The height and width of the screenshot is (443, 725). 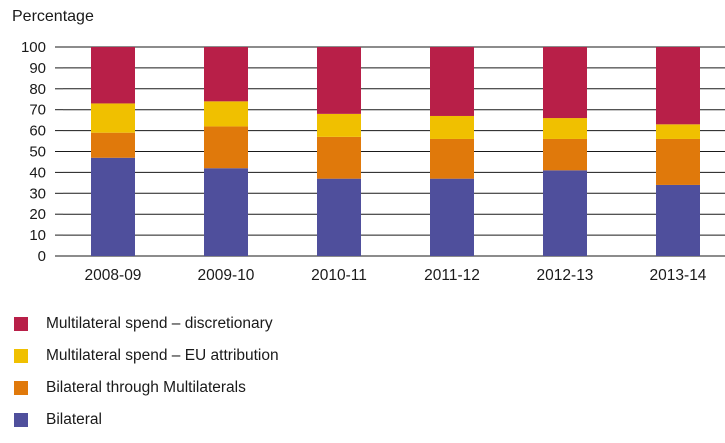 I want to click on y-tick-label: 20, so click(x=37, y=214).